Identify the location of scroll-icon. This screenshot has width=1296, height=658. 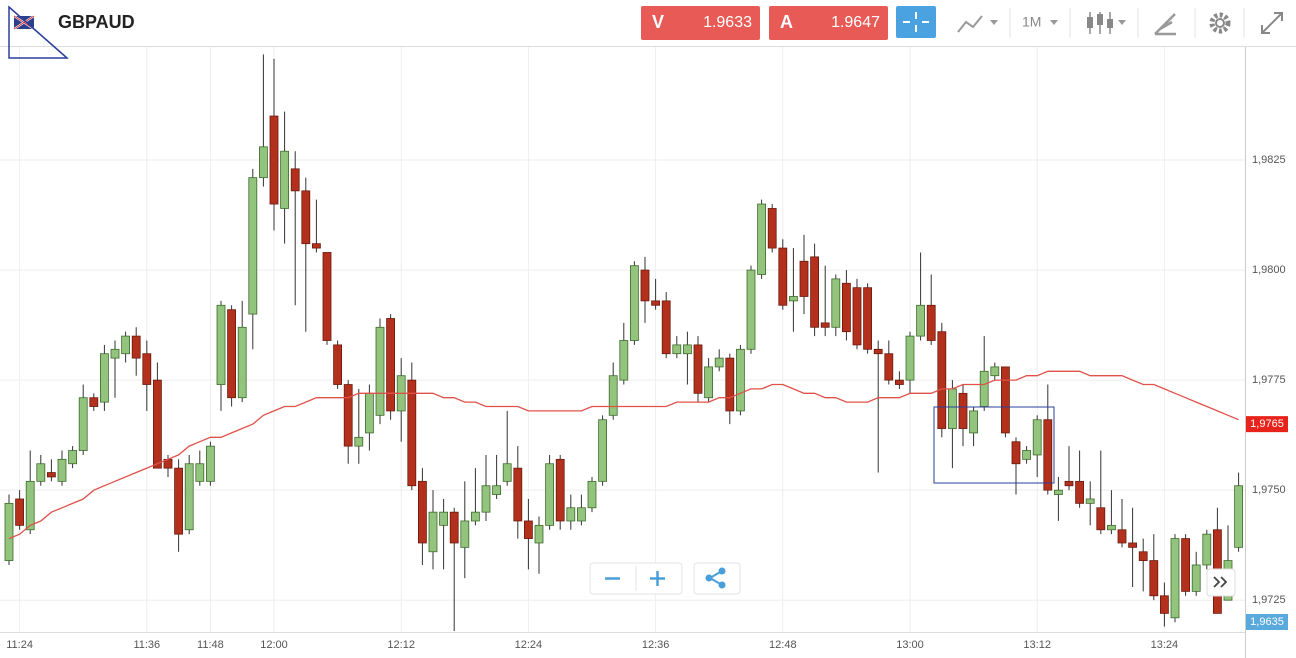
(1220, 582).